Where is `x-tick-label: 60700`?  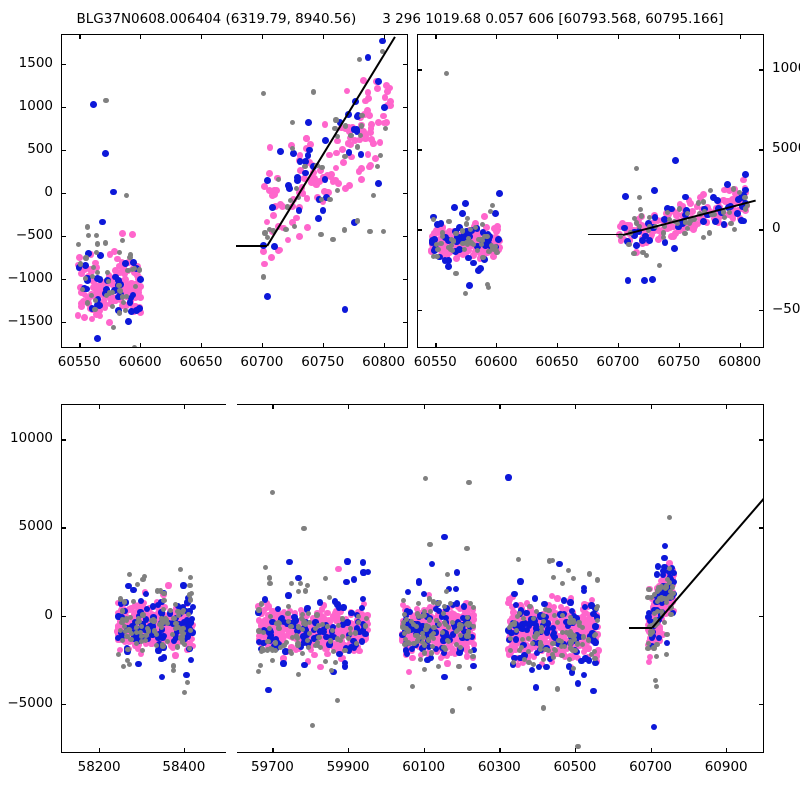
x-tick-label: 60700 is located at coordinates (651, 767).